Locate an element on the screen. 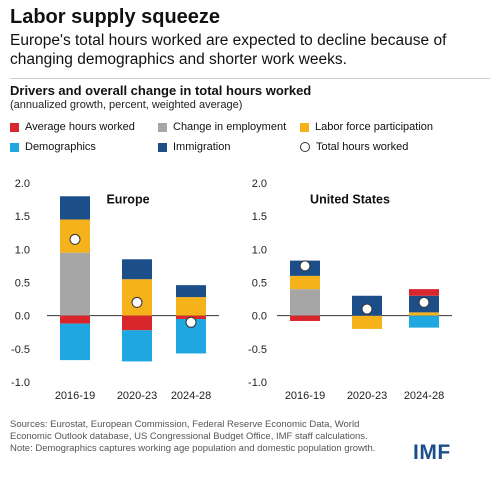  panel-title: Europe is located at coordinates (127, 200).